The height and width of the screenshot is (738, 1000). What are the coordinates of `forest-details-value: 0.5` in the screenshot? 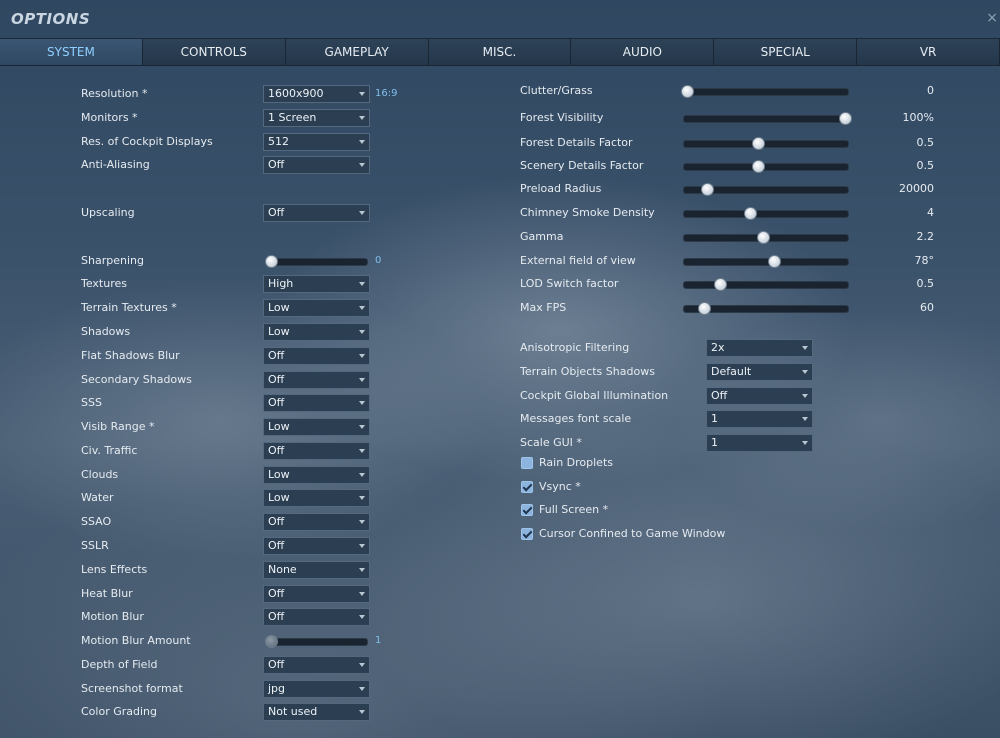 It's located at (925, 142).